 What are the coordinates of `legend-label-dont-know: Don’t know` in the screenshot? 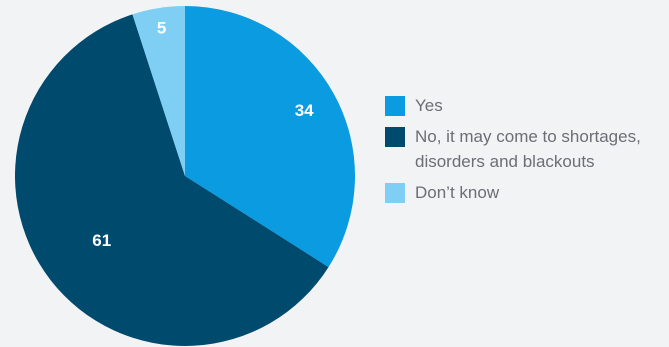 It's located at (457, 192).